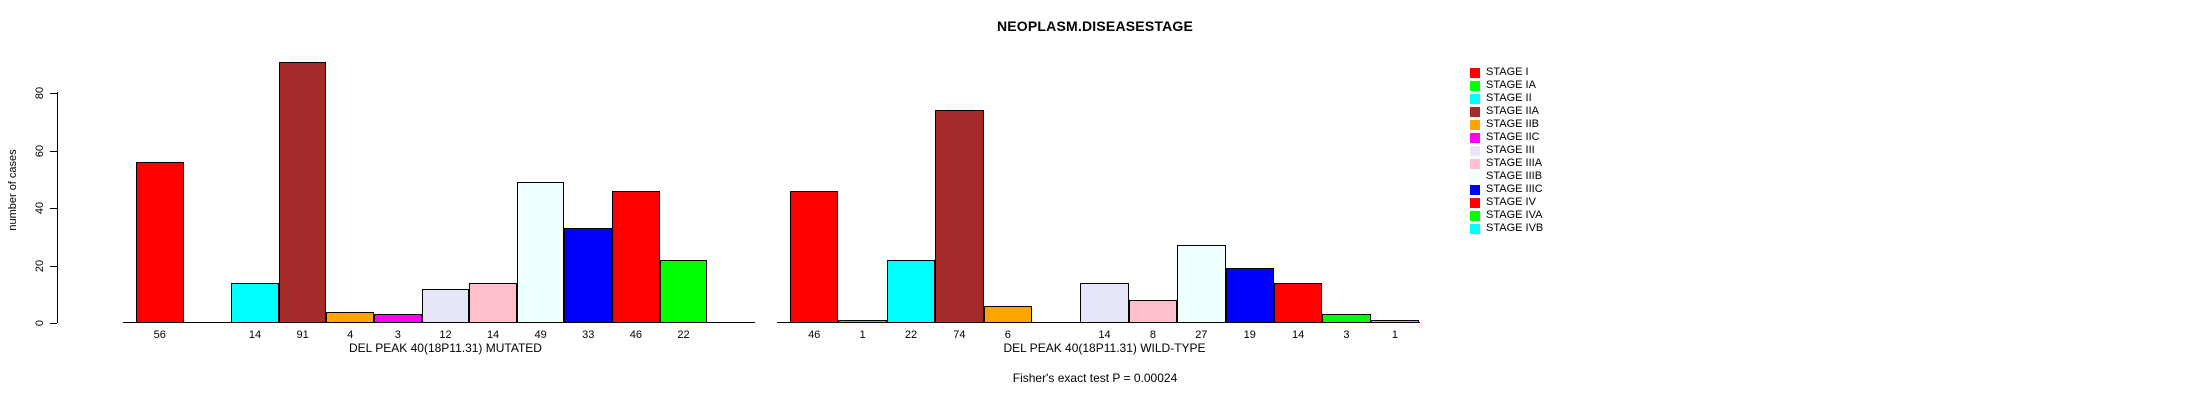 The width and height of the screenshot is (2190, 400). I want to click on legend-swatch-stage-iva, so click(1475, 215).